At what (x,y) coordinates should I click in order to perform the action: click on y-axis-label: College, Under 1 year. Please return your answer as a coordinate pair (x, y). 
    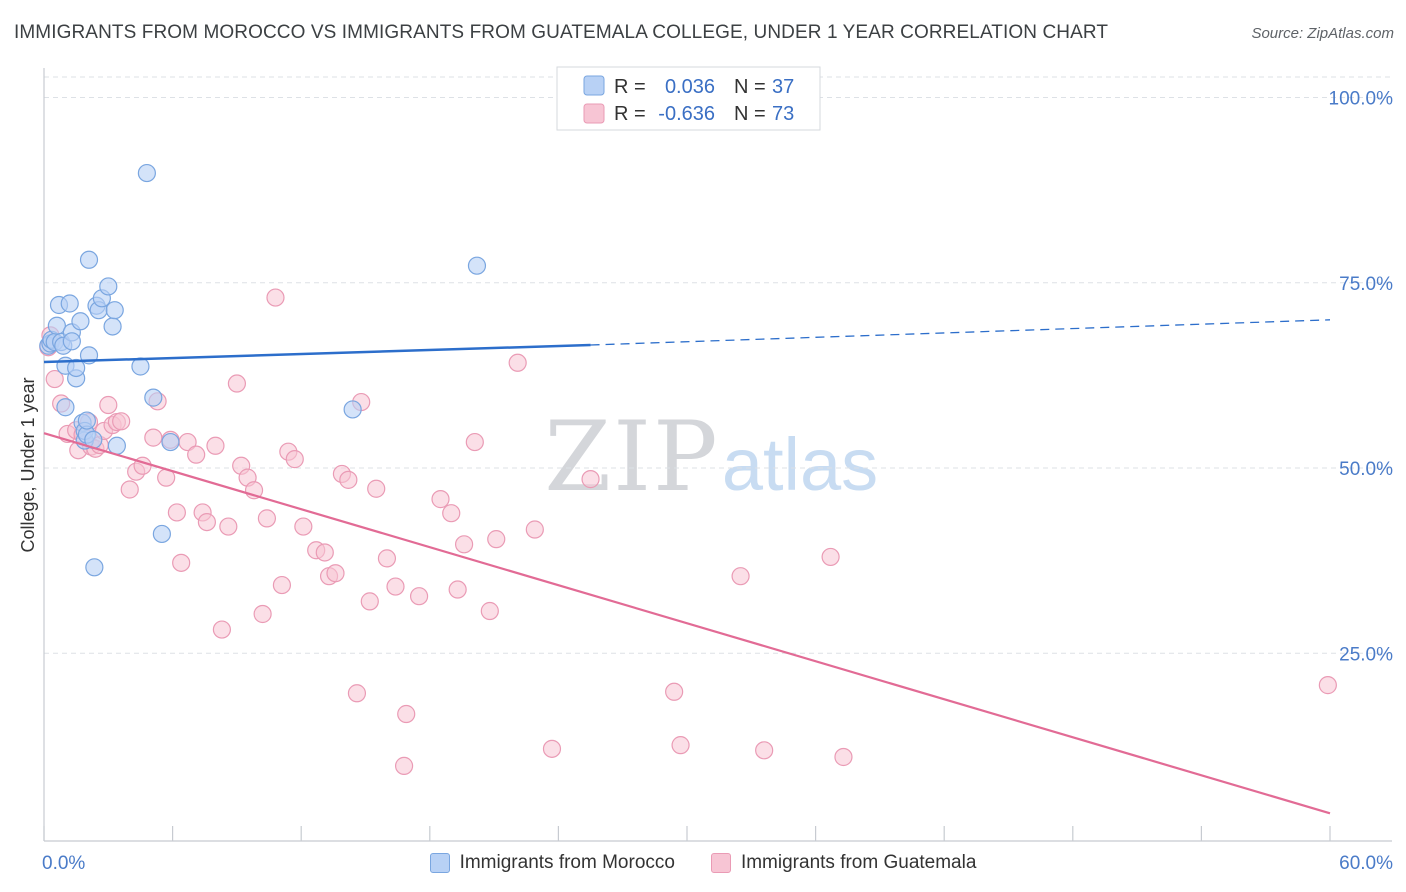
    Looking at the image, I should click on (28, 464).